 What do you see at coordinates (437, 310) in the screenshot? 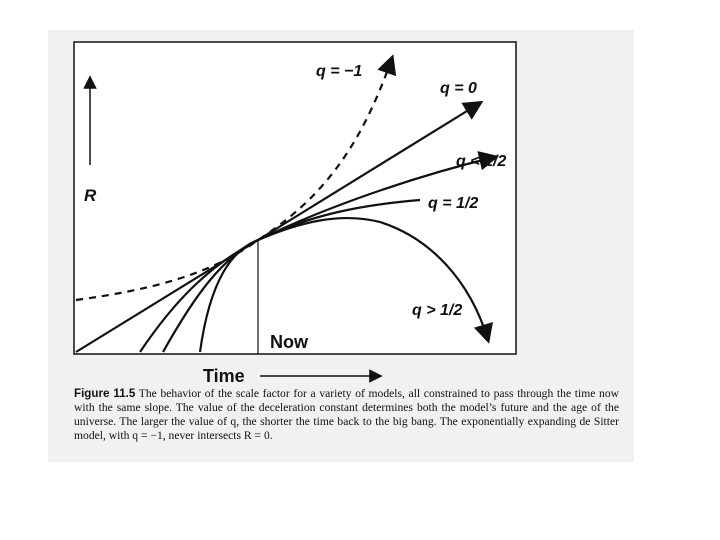
I see `label-q-greater-half: q > 1/2` at bounding box center [437, 310].